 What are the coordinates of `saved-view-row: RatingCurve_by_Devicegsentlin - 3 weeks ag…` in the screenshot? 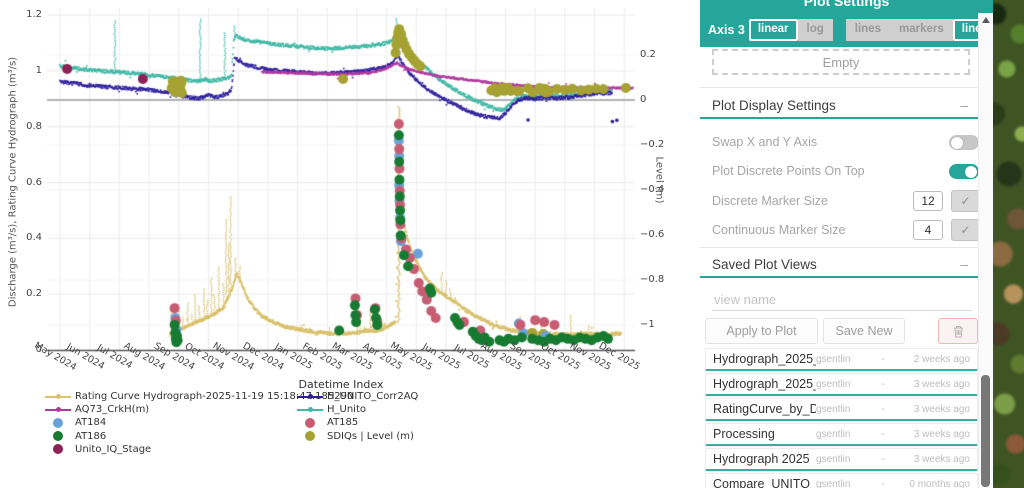 It's located at (841, 409).